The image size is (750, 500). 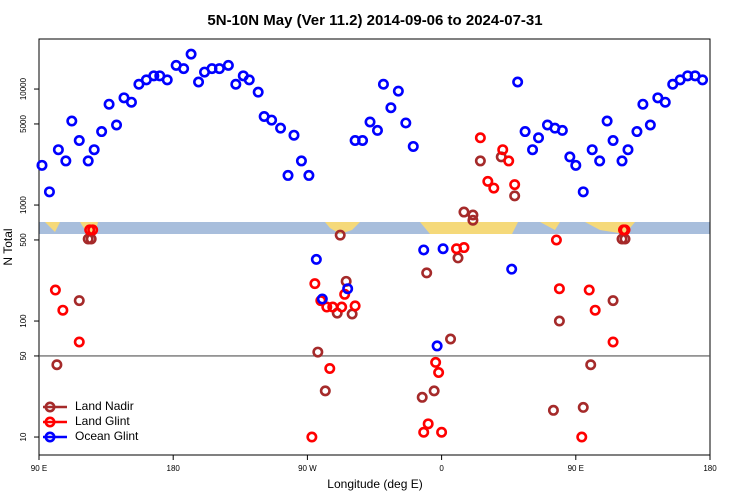 What do you see at coordinates (374, 484) in the screenshot?
I see `x-axis-label: Longitude (deg E)` at bounding box center [374, 484].